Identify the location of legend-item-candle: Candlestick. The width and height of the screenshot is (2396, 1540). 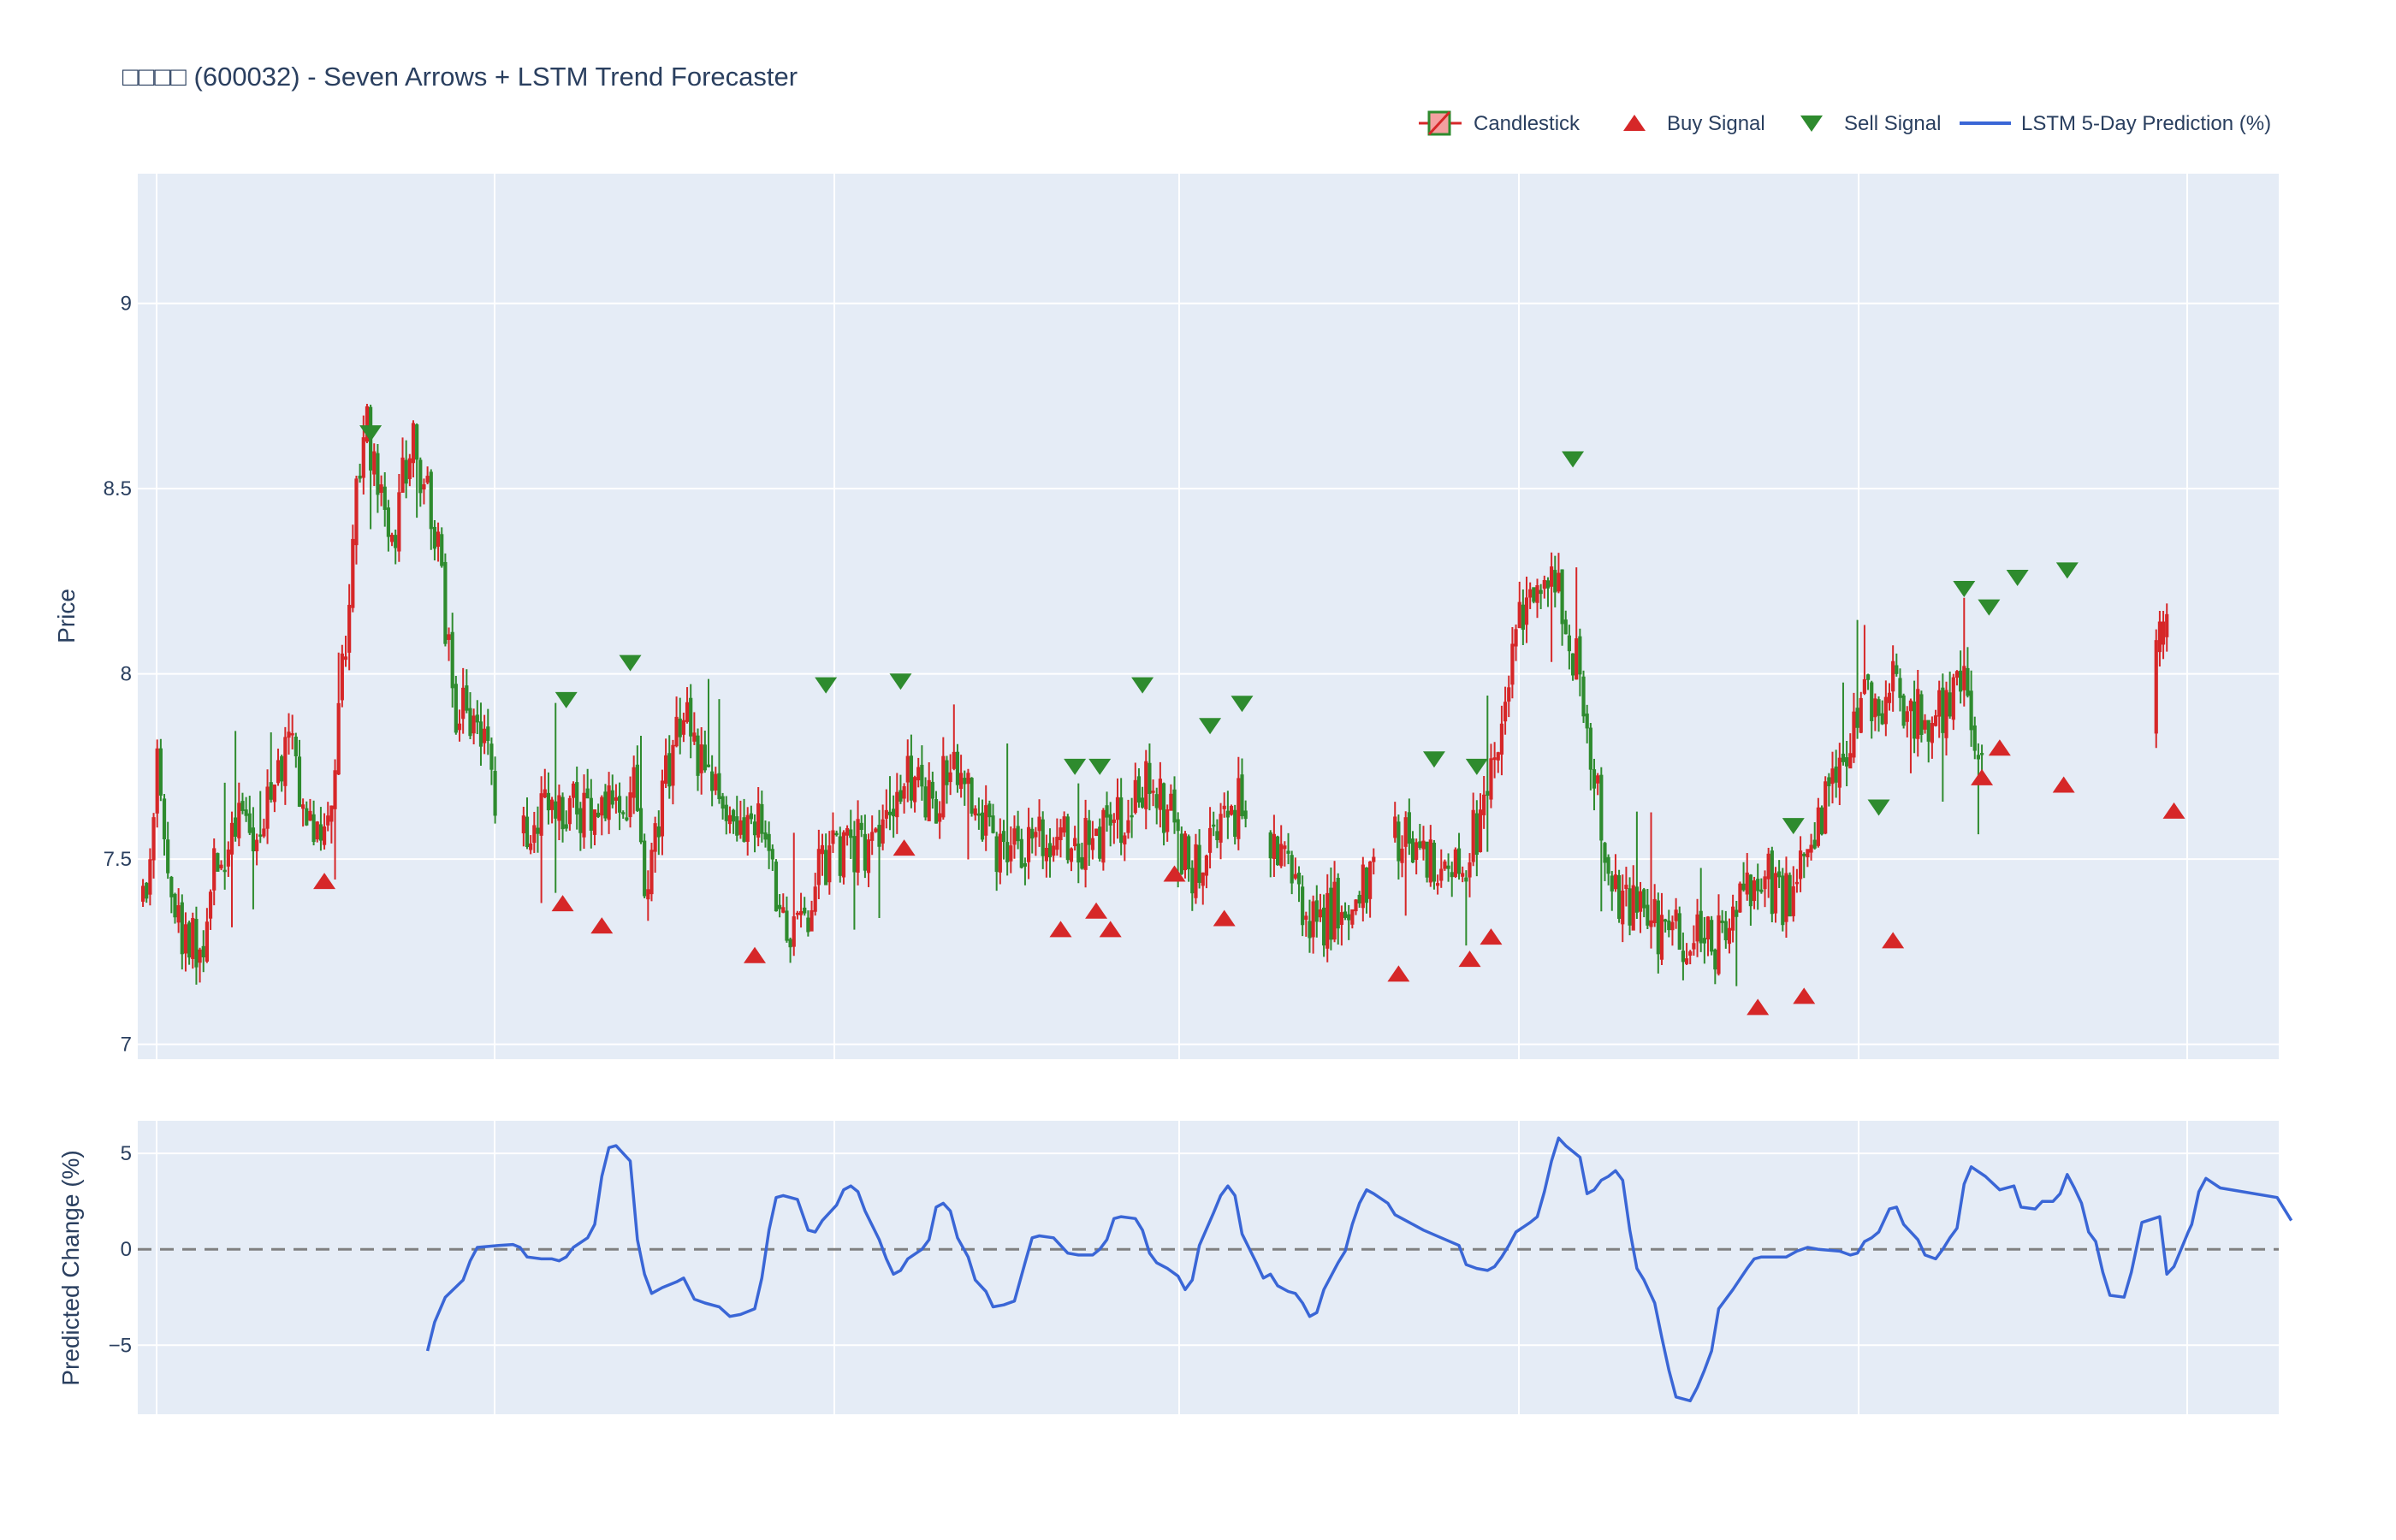
(1500, 123).